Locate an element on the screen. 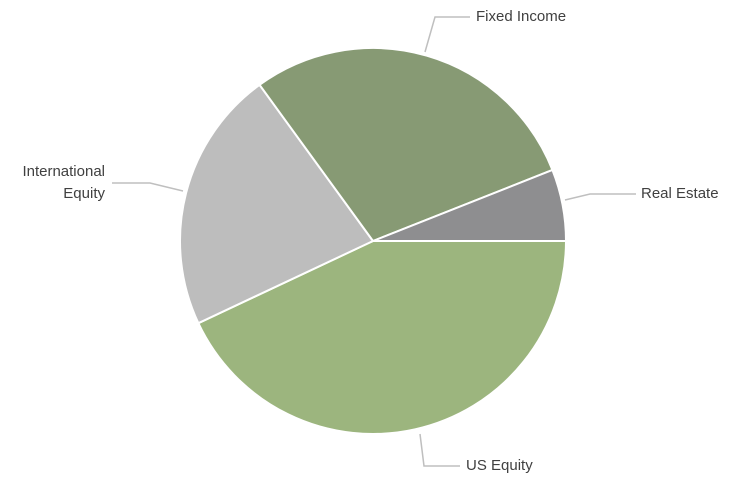 The width and height of the screenshot is (733, 481). slice-label: Real Estate is located at coordinates (680, 193).